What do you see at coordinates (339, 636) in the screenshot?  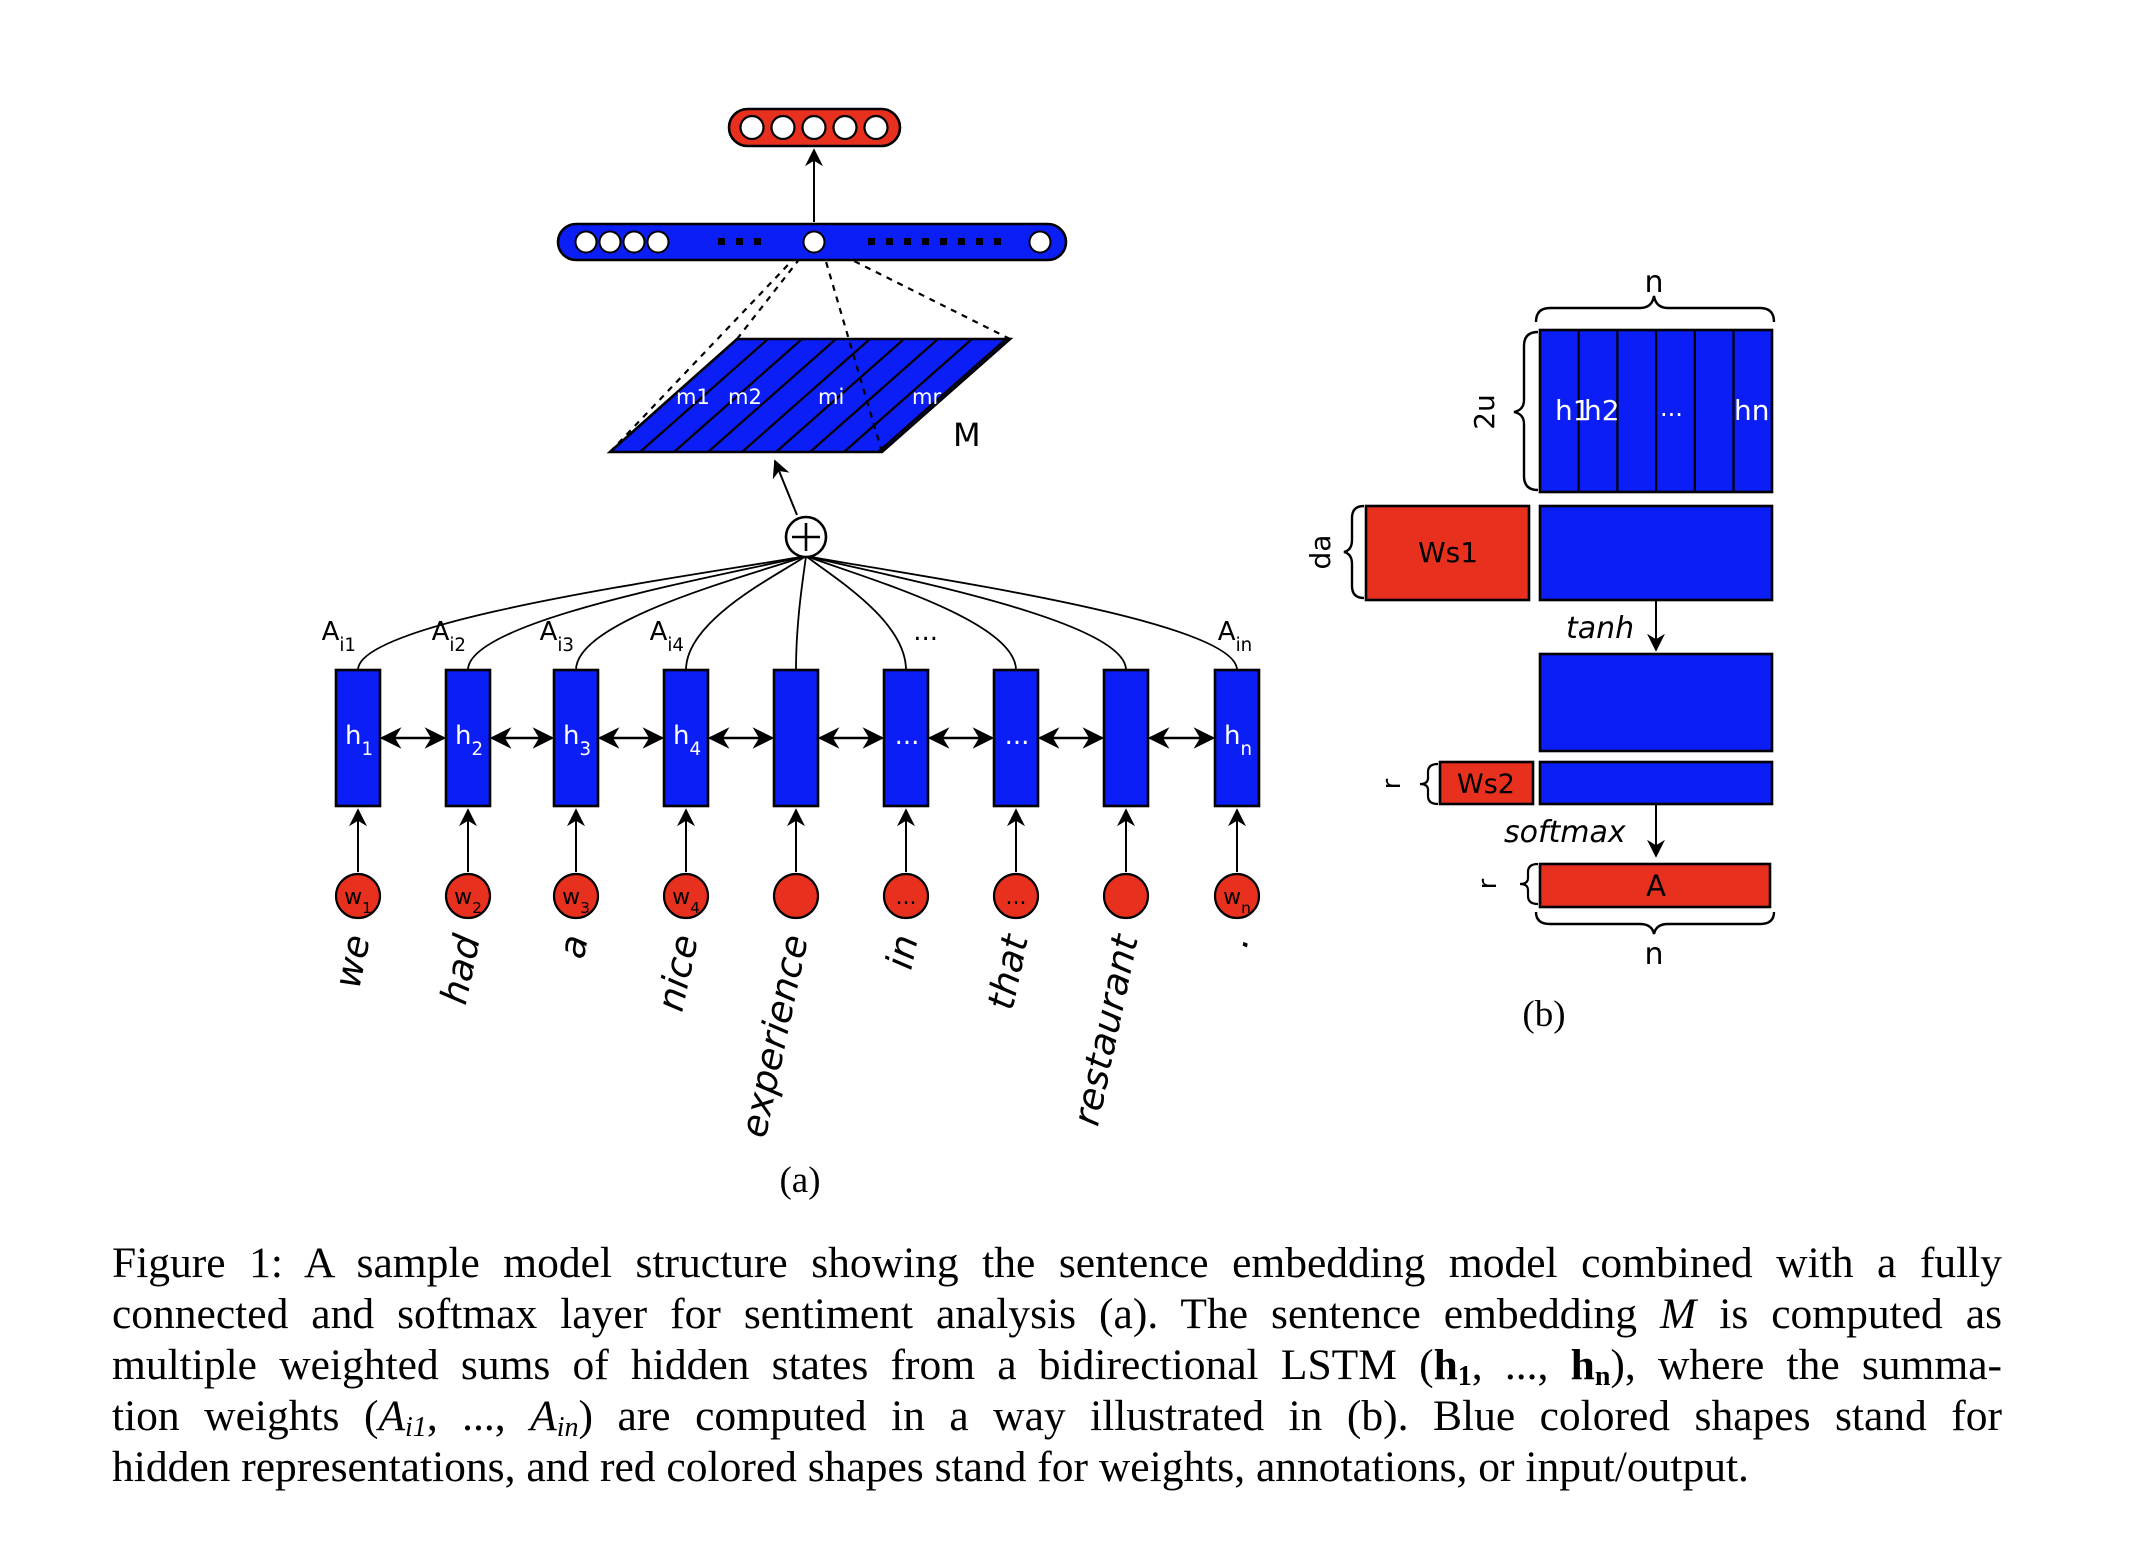 I see `attention-weight-label: Ai1` at bounding box center [339, 636].